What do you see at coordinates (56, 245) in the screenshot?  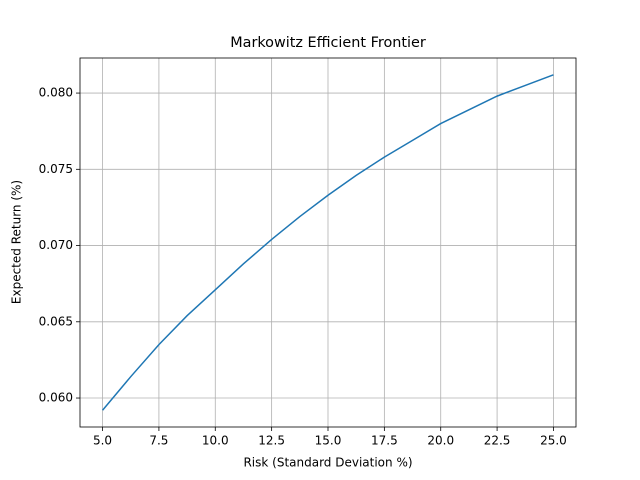 I see `y-tick-label: 0.070` at bounding box center [56, 245].